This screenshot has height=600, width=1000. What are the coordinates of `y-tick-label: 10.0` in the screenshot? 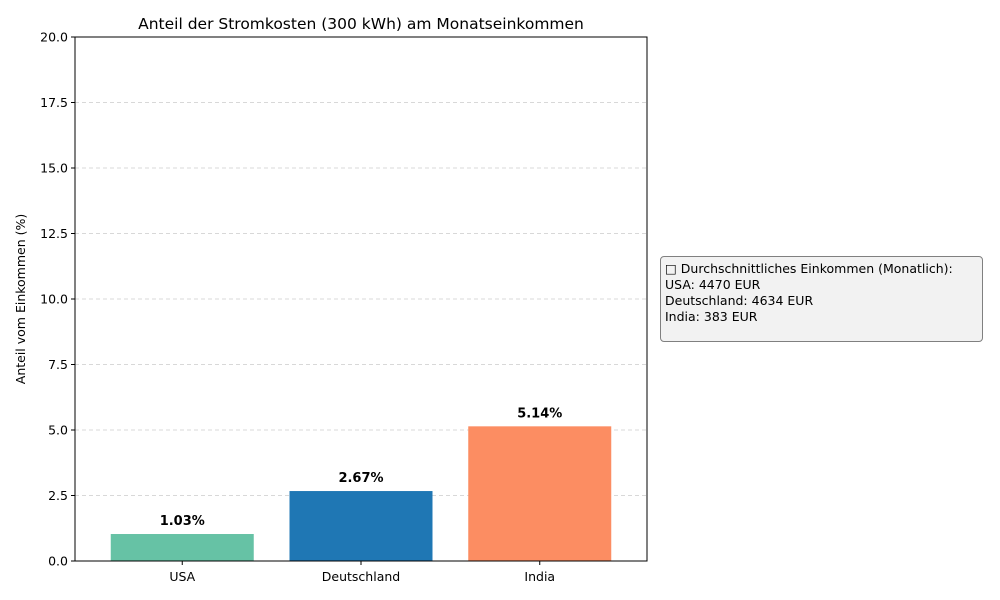 It's located at (54, 299).